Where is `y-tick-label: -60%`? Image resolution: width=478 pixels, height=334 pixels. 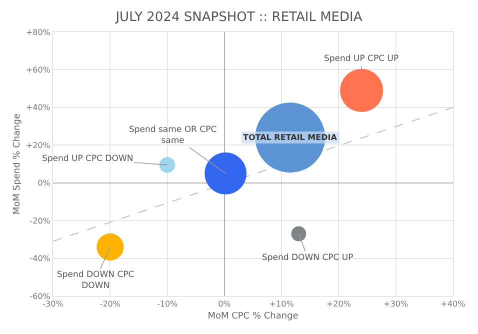
y-tick-label: -60% is located at coordinates (40, 296).